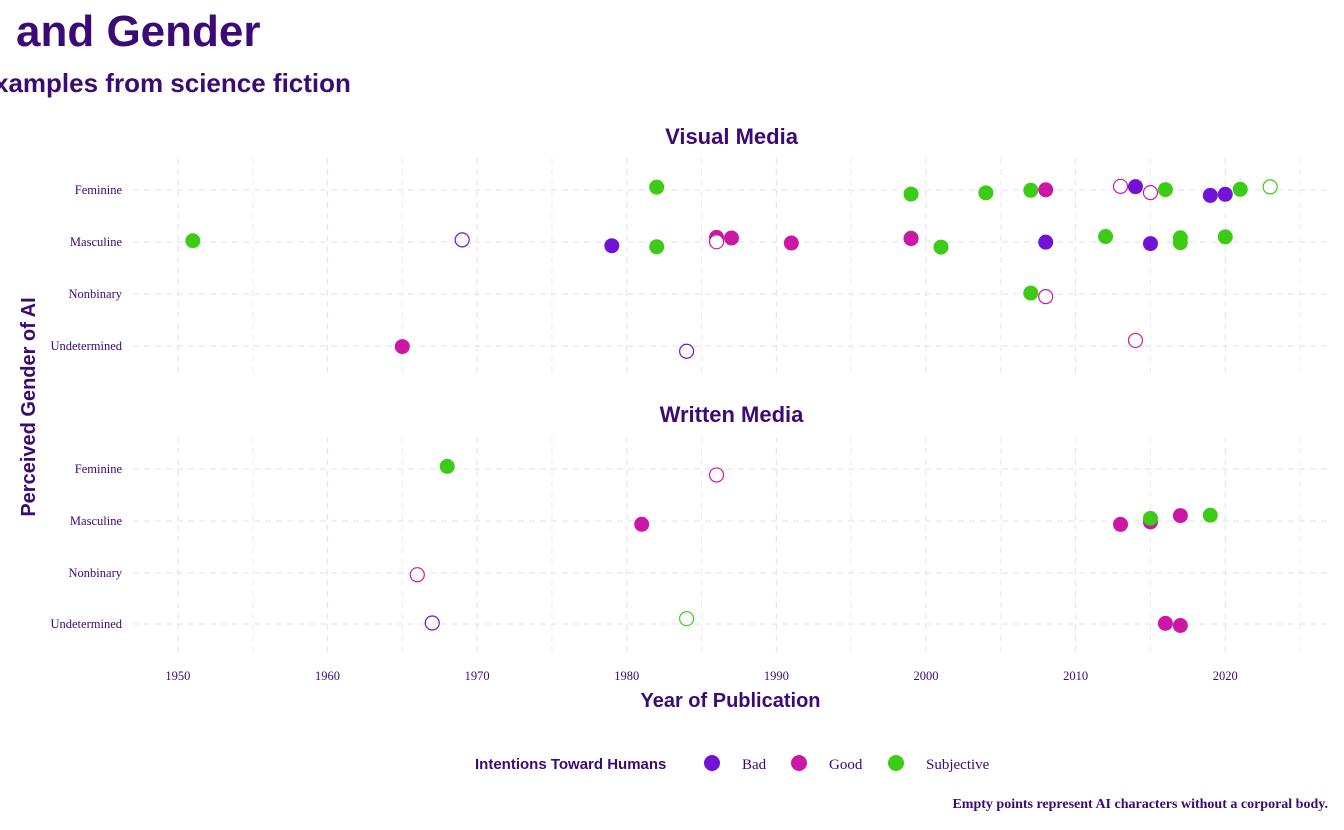 The height and width of the screenshot is (830, 1344). I want to click on chart-title: and Gender, so click(138, 31).